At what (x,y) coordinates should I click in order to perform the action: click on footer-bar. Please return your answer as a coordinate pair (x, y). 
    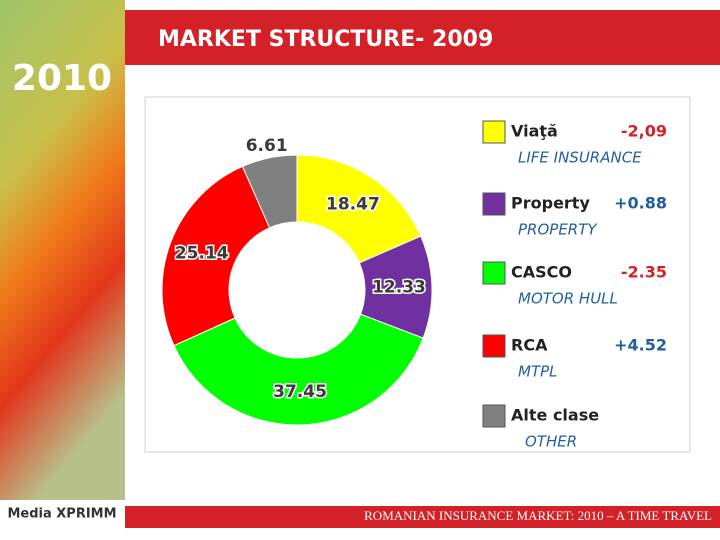
    Looking at the image, I should click on (422, 517).